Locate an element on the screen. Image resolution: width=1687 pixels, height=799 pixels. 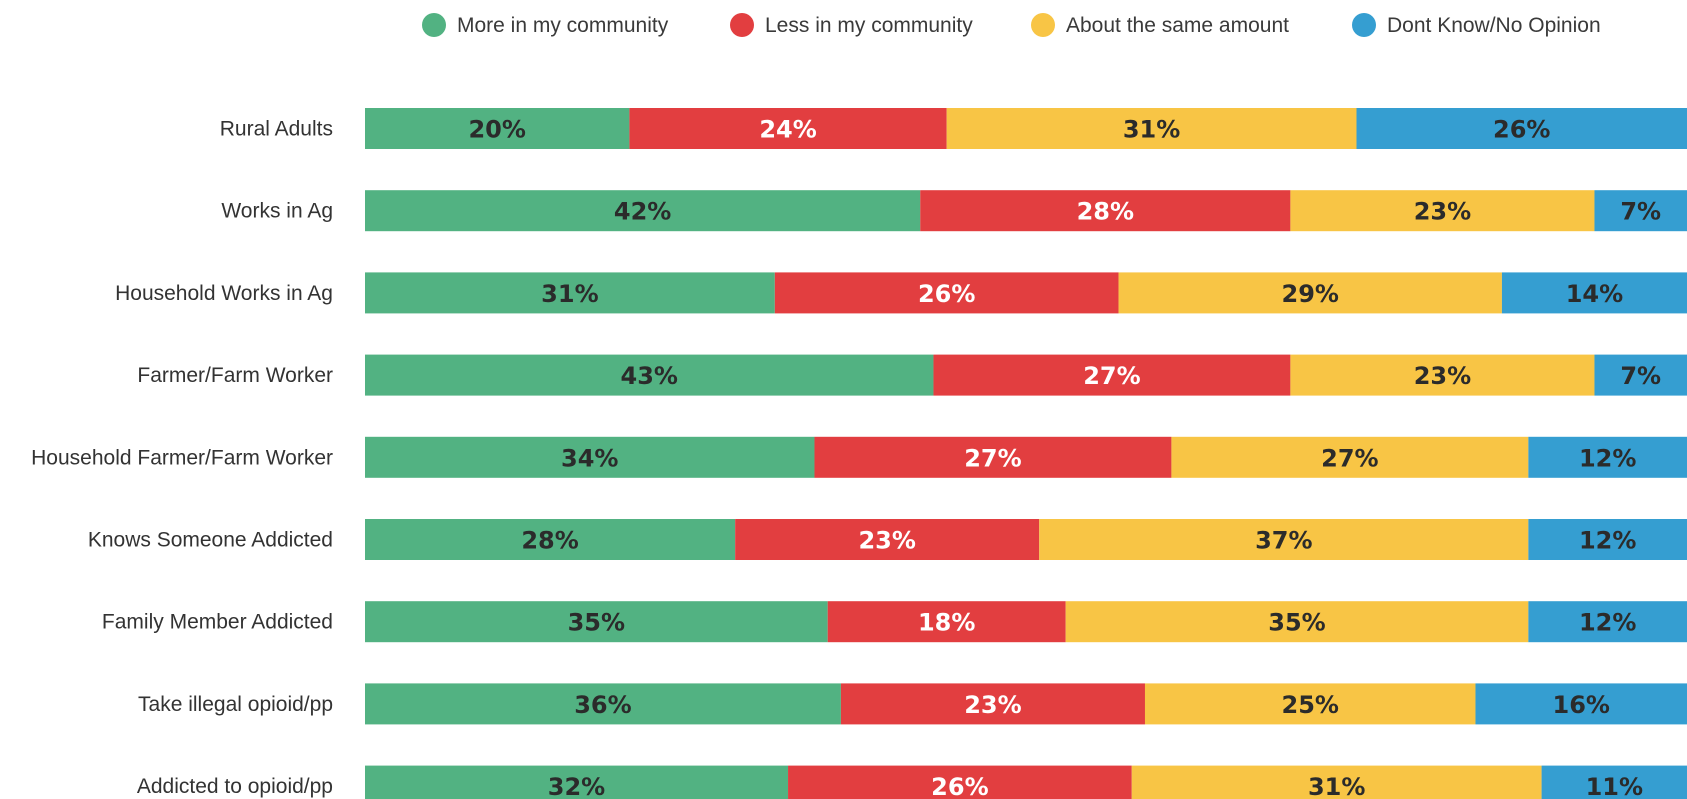
data-label-dont-know-no-opinion-addicted-to-opioid-pp: 11% is located at coordinates (1614, 786).